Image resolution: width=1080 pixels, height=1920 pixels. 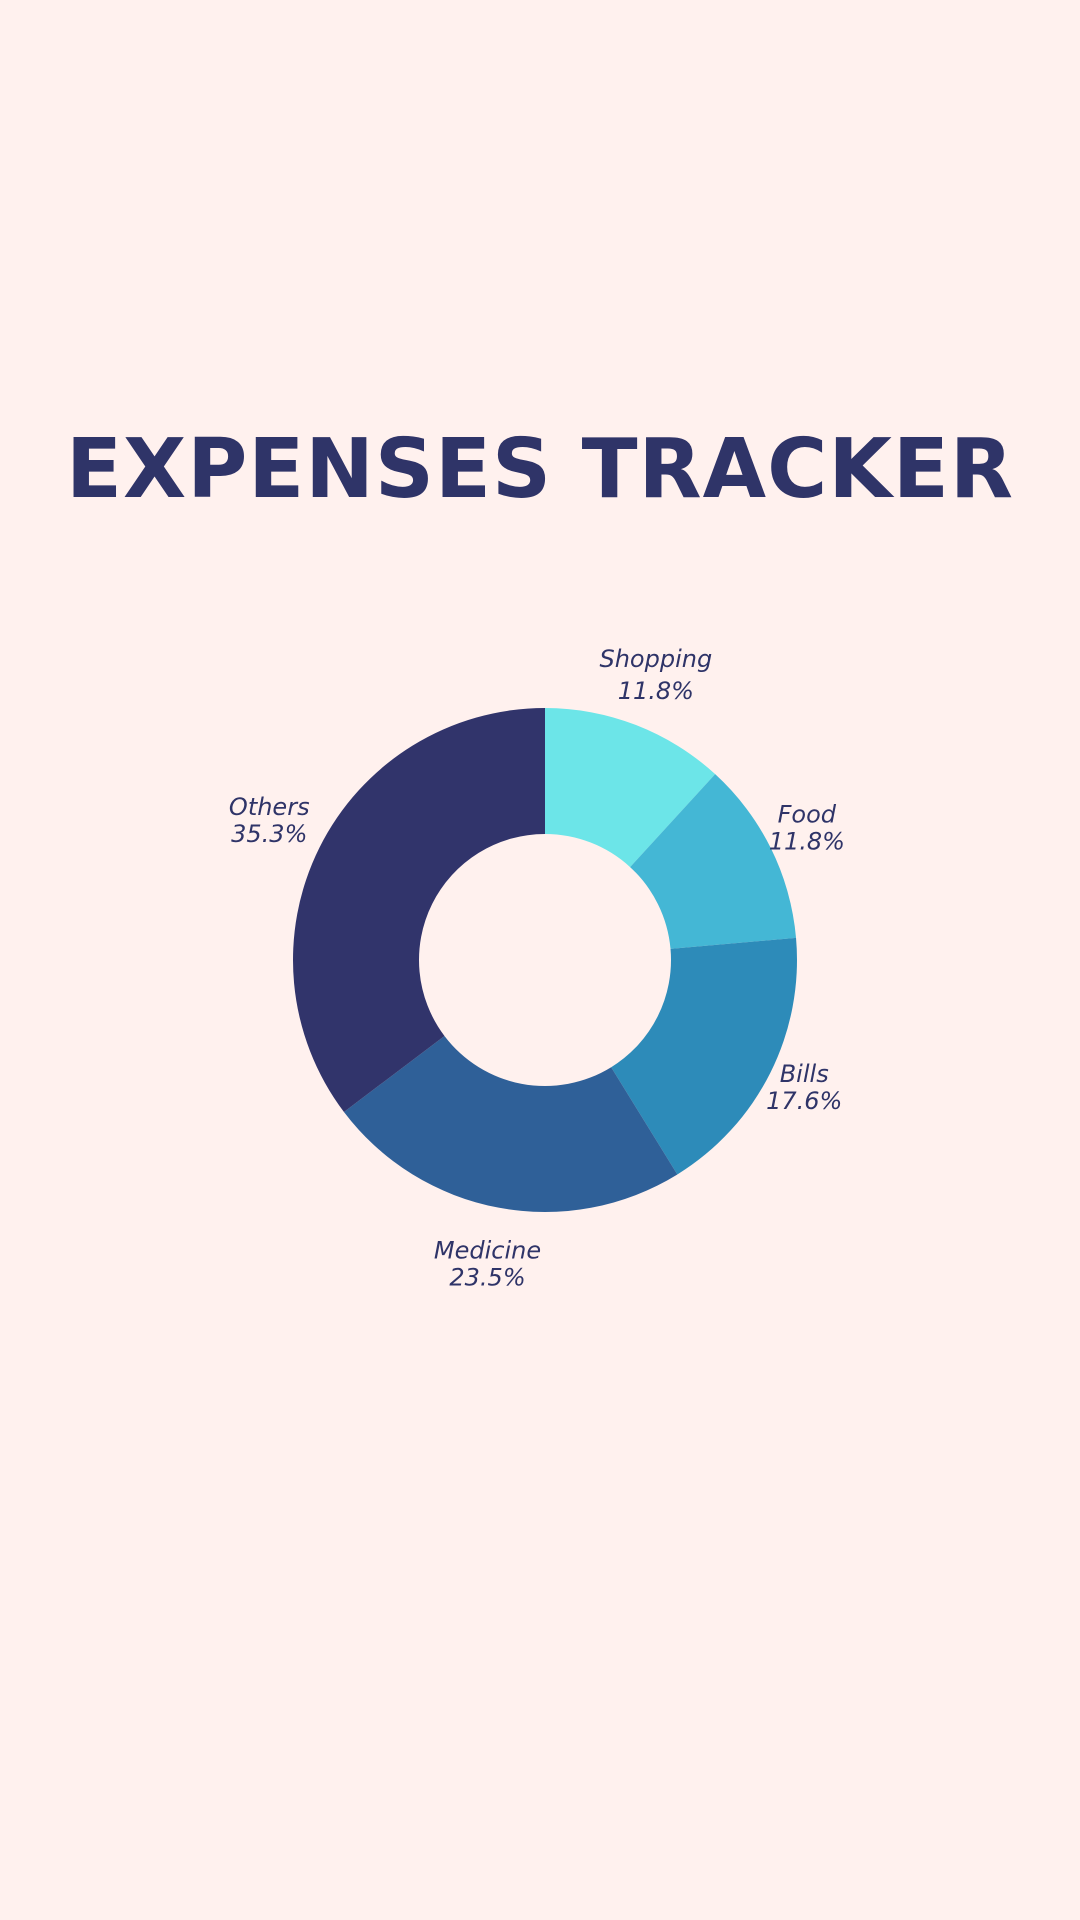 I want to click on slice-percent-label: 17.6%, so click(x=804, y=1101).